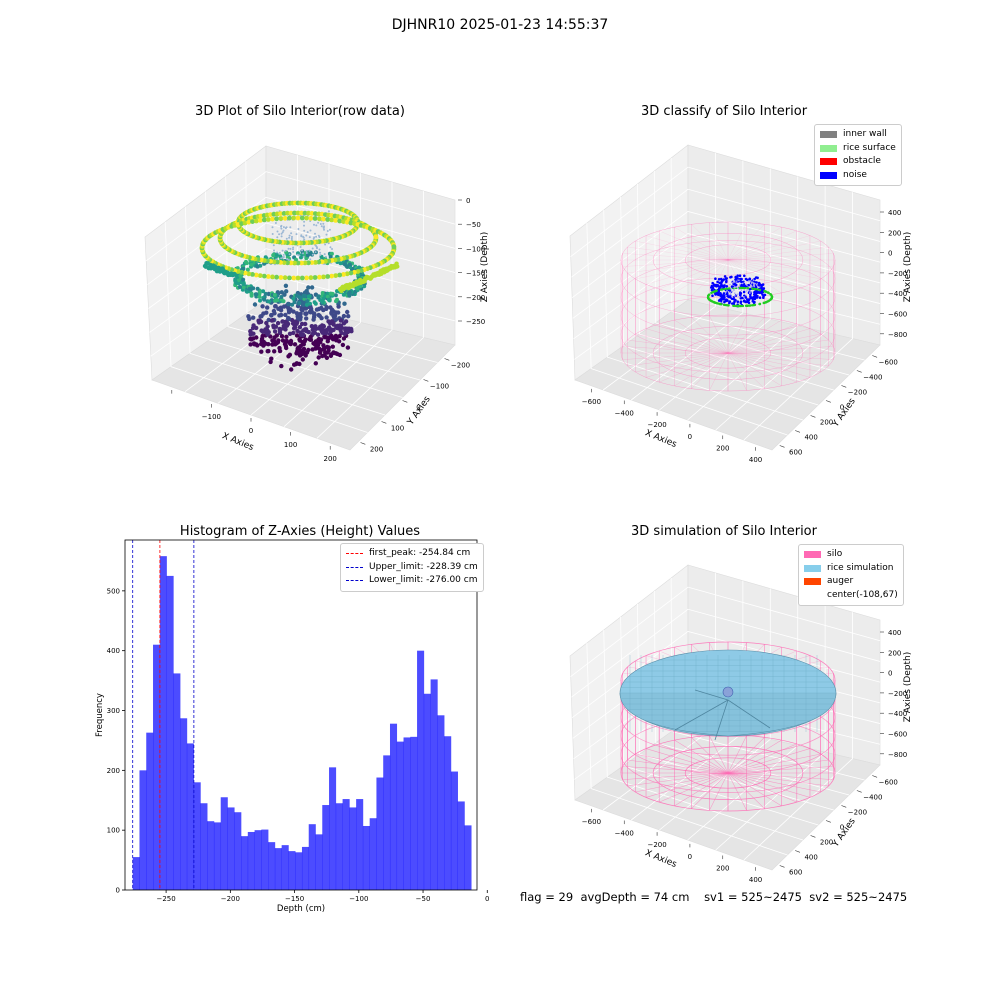 The height and width of the screenshot is (1000, 1000). Describe the element at coordinates (672, 846) in the screenshot. I see `panel-simulation-x-ticks: −600 −400 −200 0 200 400` at that location.